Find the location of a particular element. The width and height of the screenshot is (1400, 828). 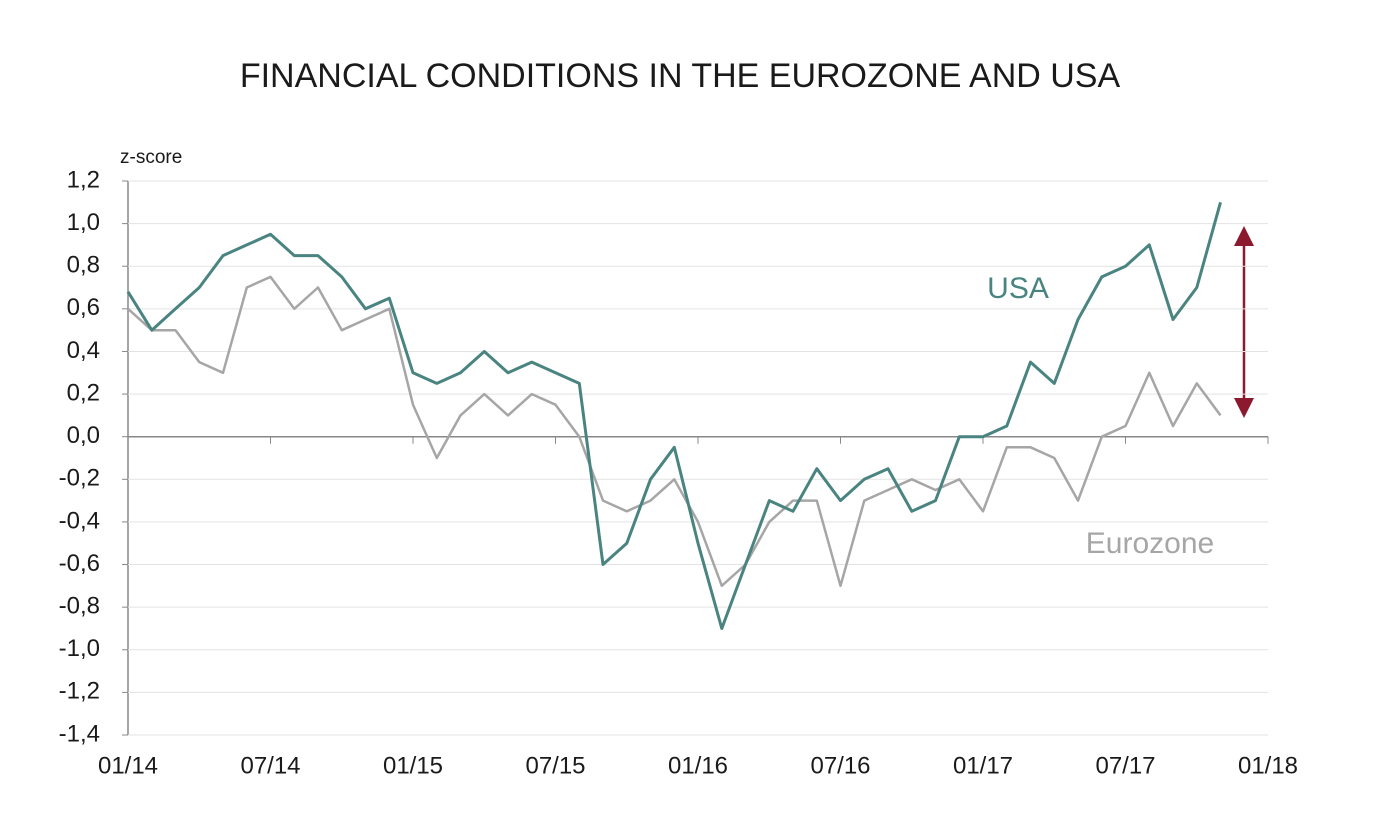

y-tick-label: 0,2 is located at coordinates (83, 392).